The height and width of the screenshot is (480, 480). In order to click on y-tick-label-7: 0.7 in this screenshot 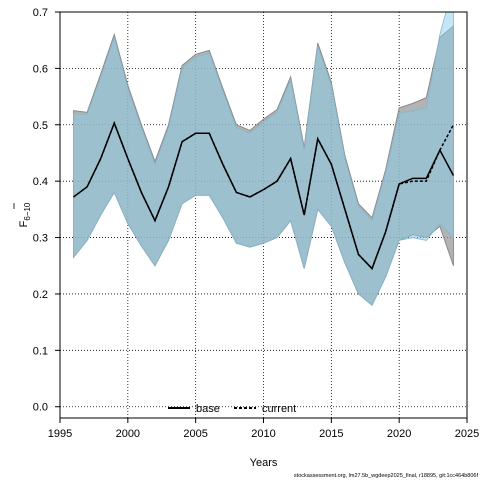, I will do `click(40, 13)`.